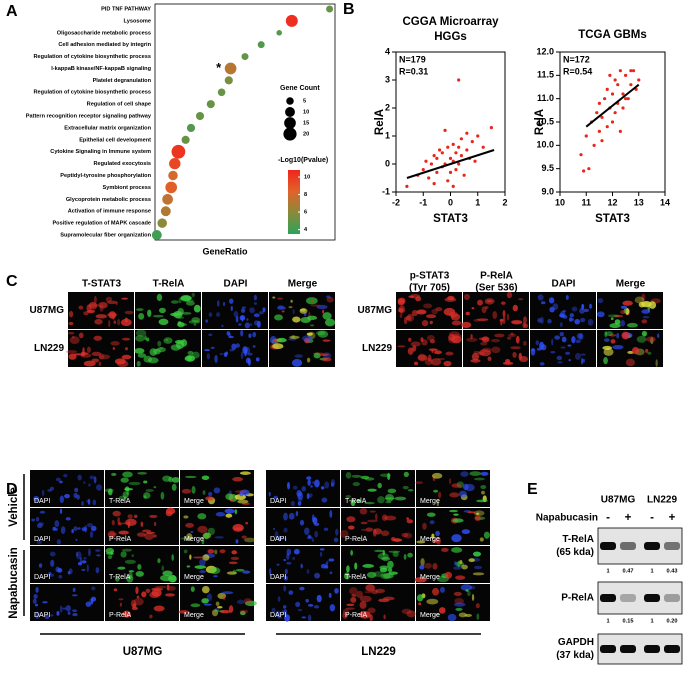 The width and height of the screenshot is (685, 673). What do you see at coordinates (107, 128) in the screenshot?
I see `term-label: Extracellular matrix organization` at bounding box center [107, 128].